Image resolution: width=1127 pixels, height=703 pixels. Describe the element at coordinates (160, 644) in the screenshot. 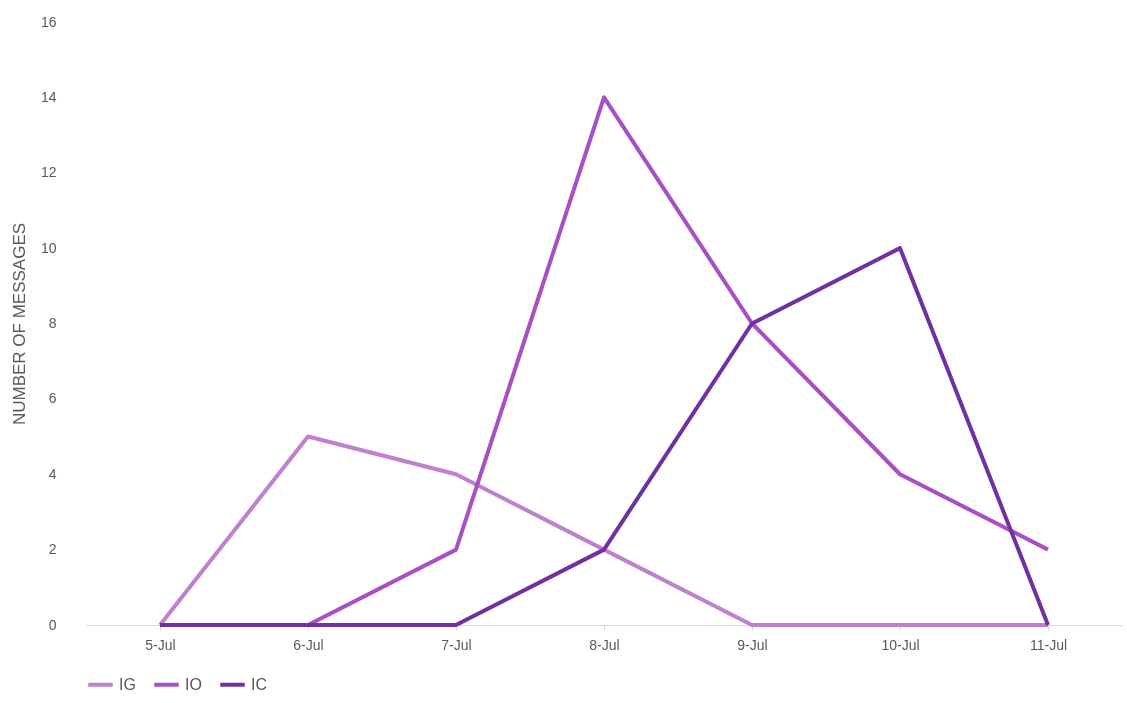

I see `x-tick-label: 5-Jul` at that location.